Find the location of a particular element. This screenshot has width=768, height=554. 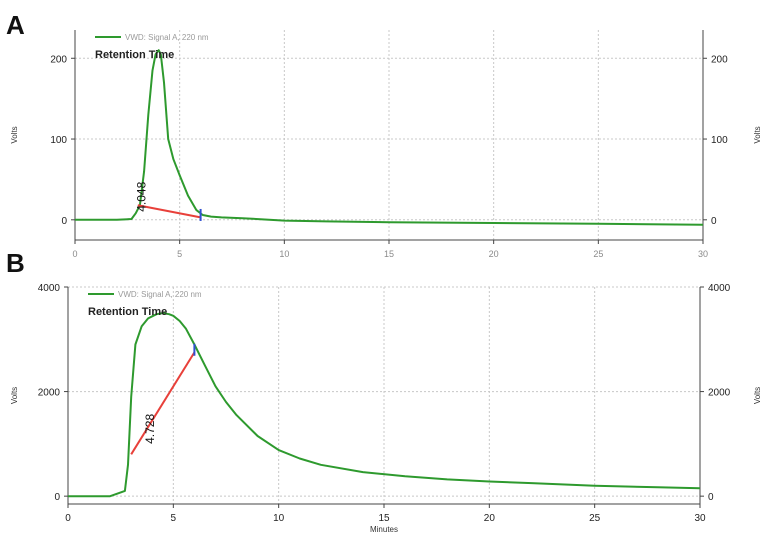

y-tick-label-left: 100 is located at coordinates (58, 140).